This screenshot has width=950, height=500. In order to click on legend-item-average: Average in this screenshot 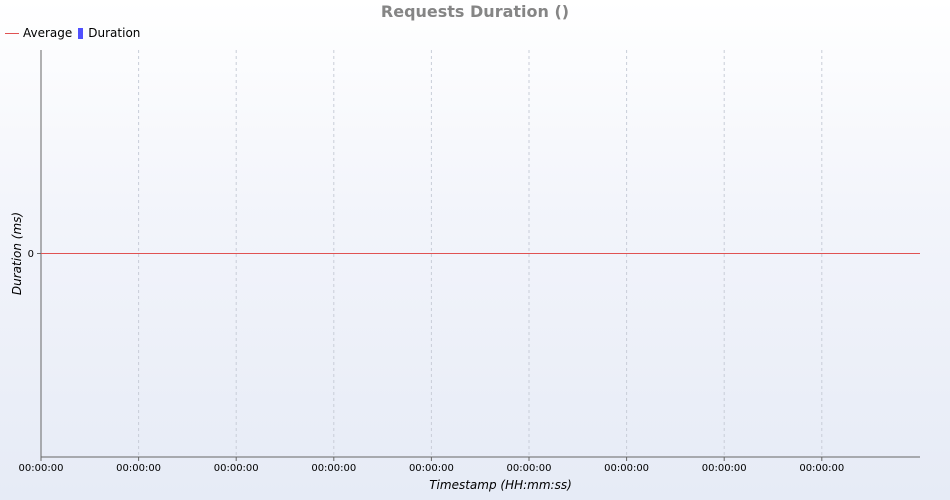, I will do `click(38, 33)`.